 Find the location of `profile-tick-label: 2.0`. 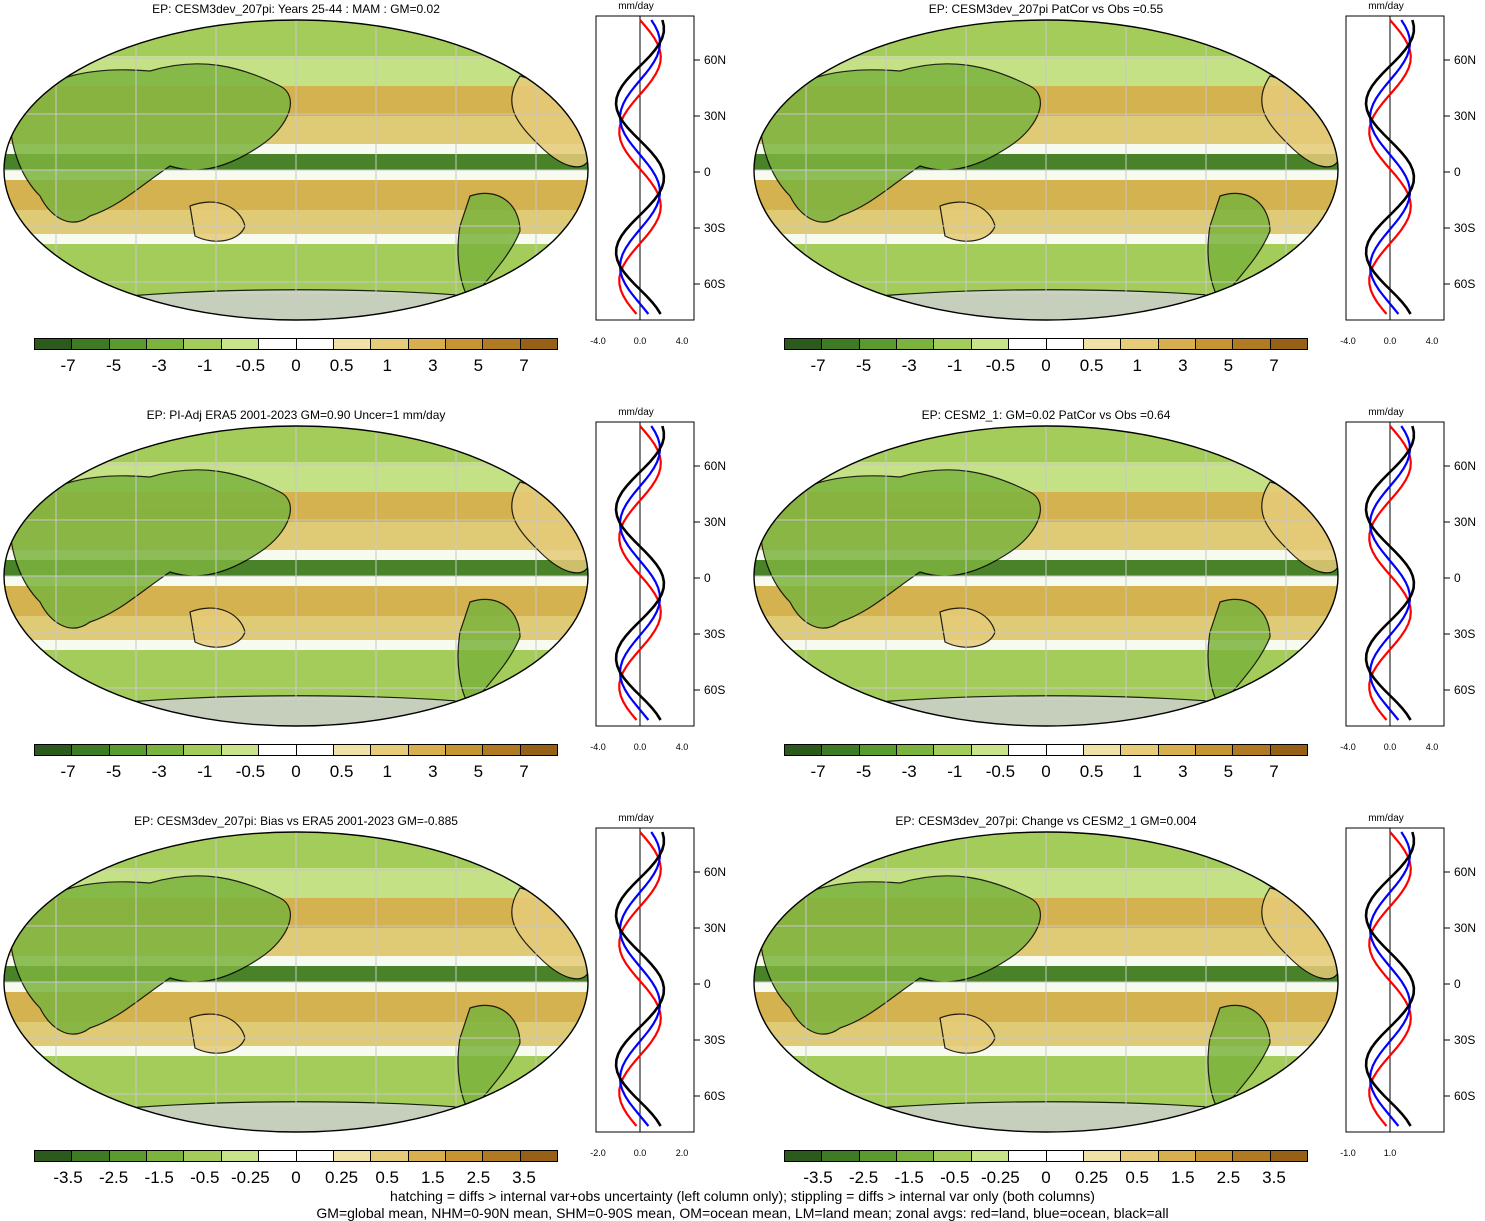

profile-tick-label: 2.0 is located at coordinates (682, 1153).